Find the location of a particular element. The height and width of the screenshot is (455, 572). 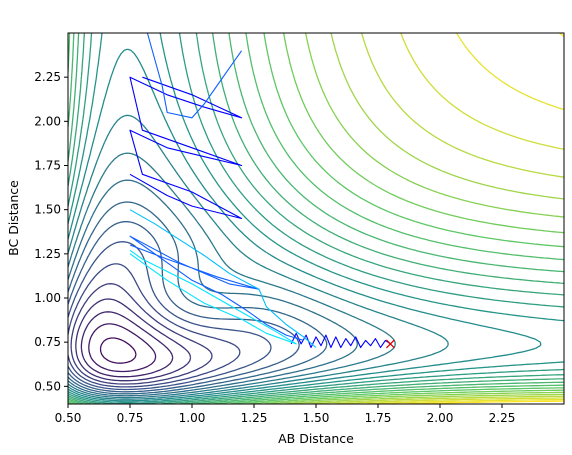

y-tick-label: 0.75 is located at coordinates (47, 342).